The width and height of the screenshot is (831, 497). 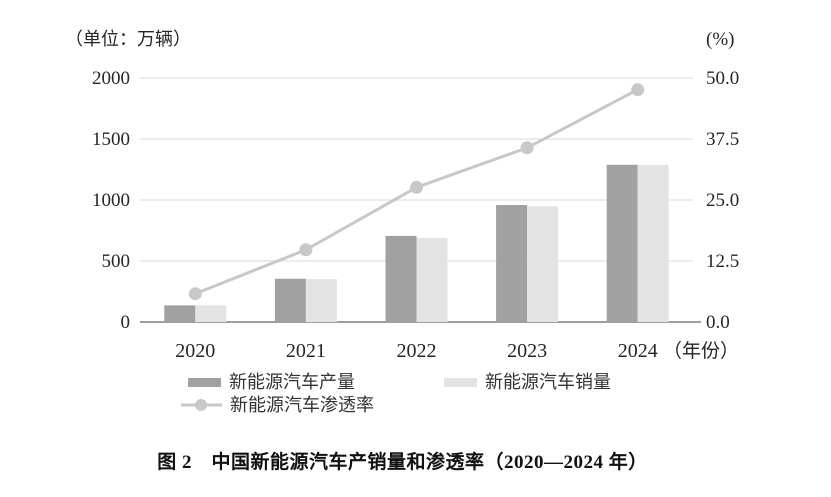 I want to click on legend-item-production: 新能源汽车产量, so click(x=271, y=382).